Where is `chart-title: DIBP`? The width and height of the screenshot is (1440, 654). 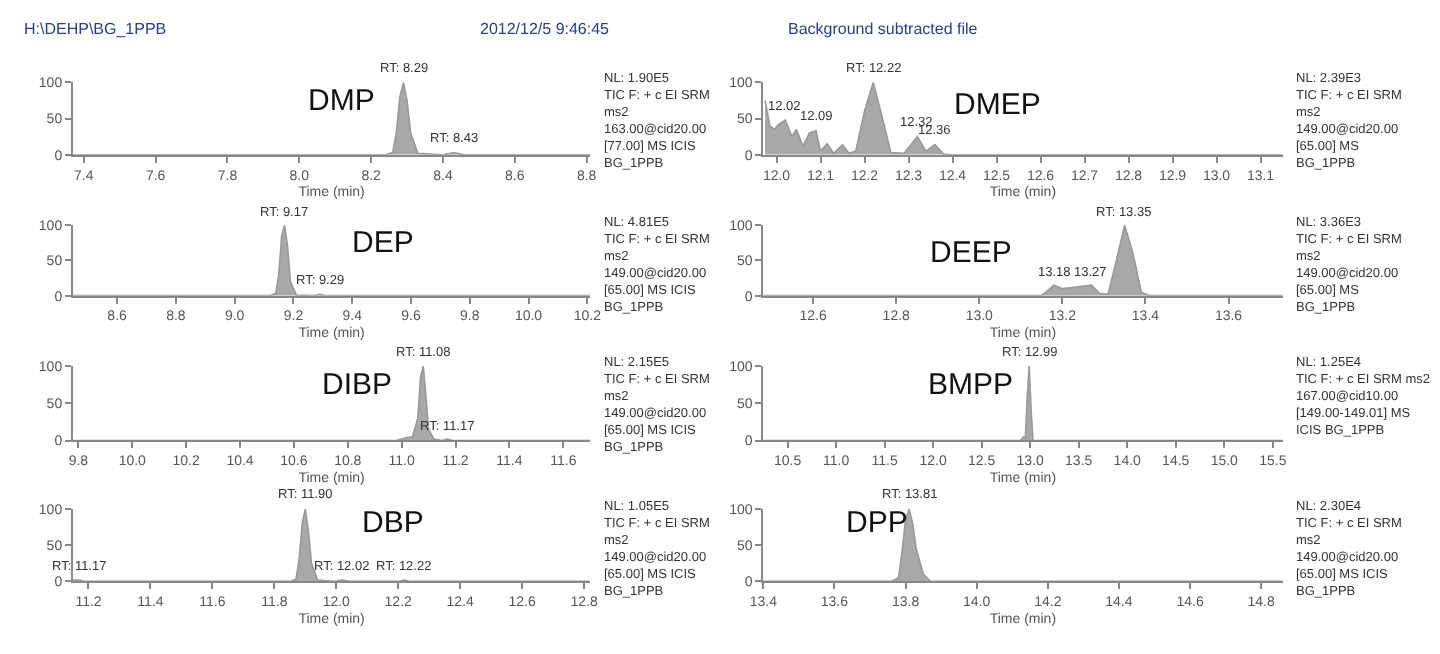 chart-title: DIBP is located at coordinates (357, 385).